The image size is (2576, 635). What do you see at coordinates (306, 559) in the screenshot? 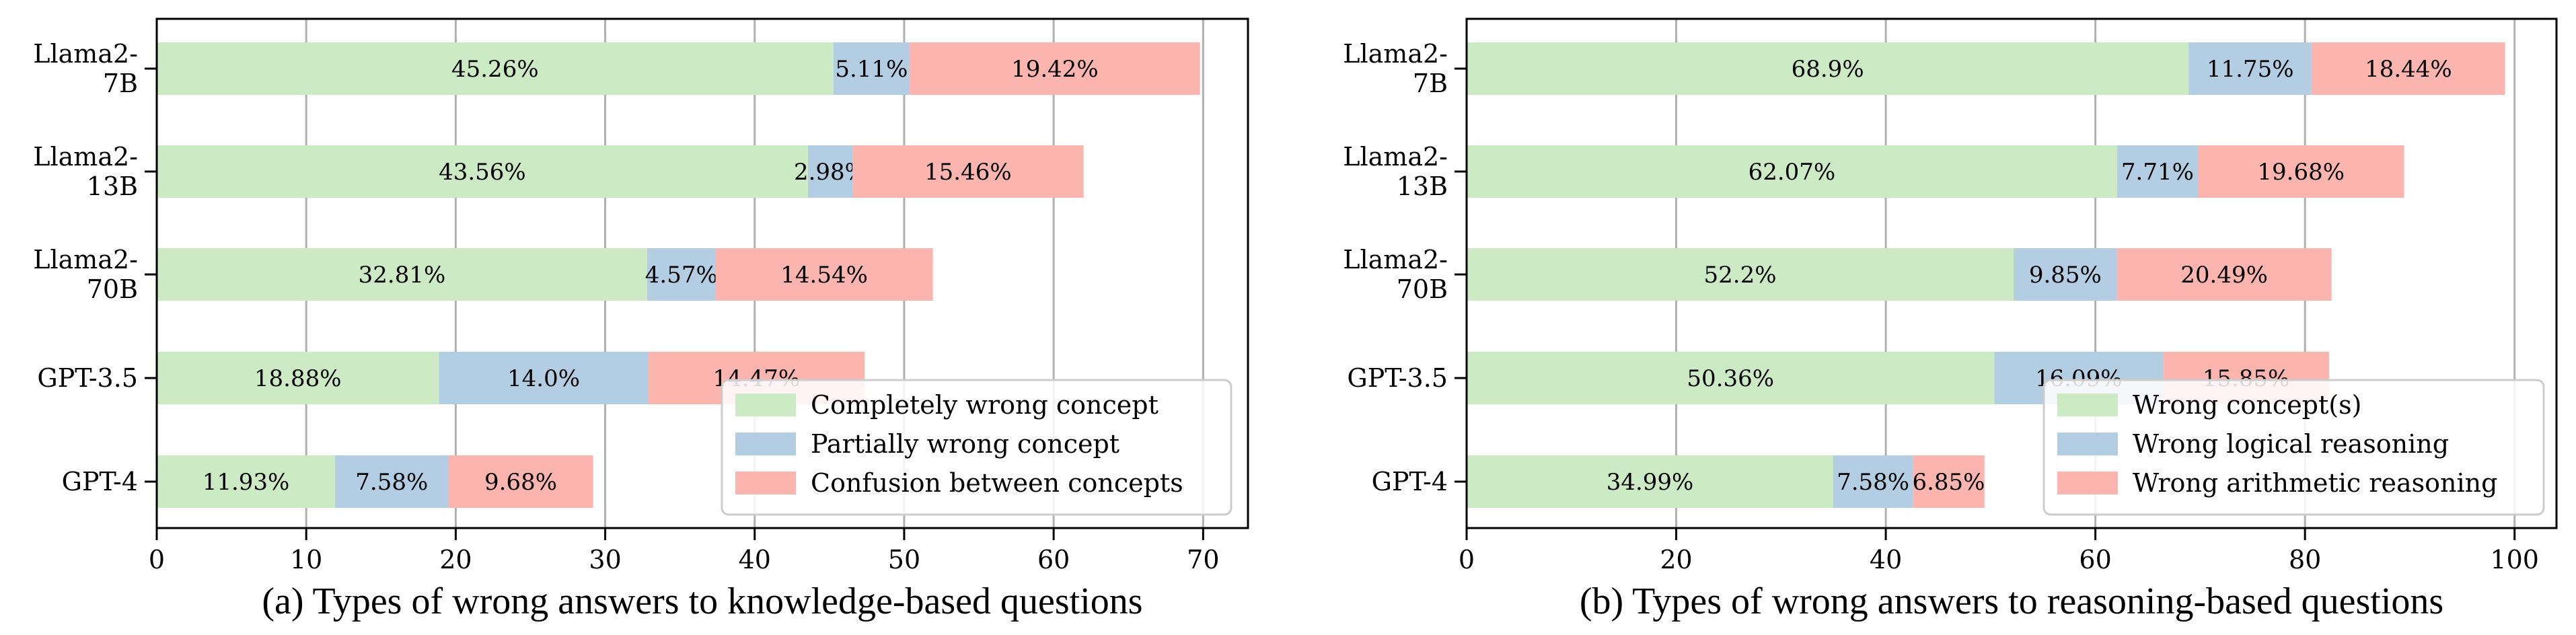
I see `x-tick-label: 10` at bounding box center [306, 559].